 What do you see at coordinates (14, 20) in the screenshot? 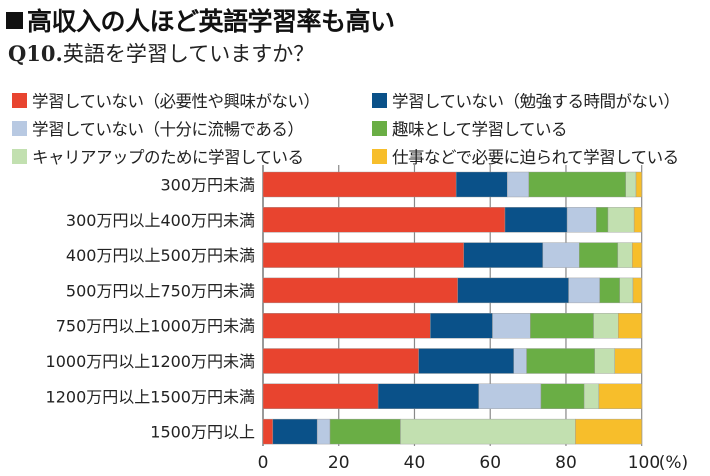
I see `square-bullet-icon` at bounding box center [14, 20].